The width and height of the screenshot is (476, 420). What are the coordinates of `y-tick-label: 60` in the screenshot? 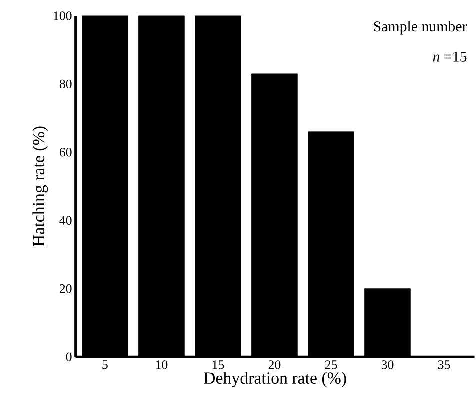 It's located at (66, 152).